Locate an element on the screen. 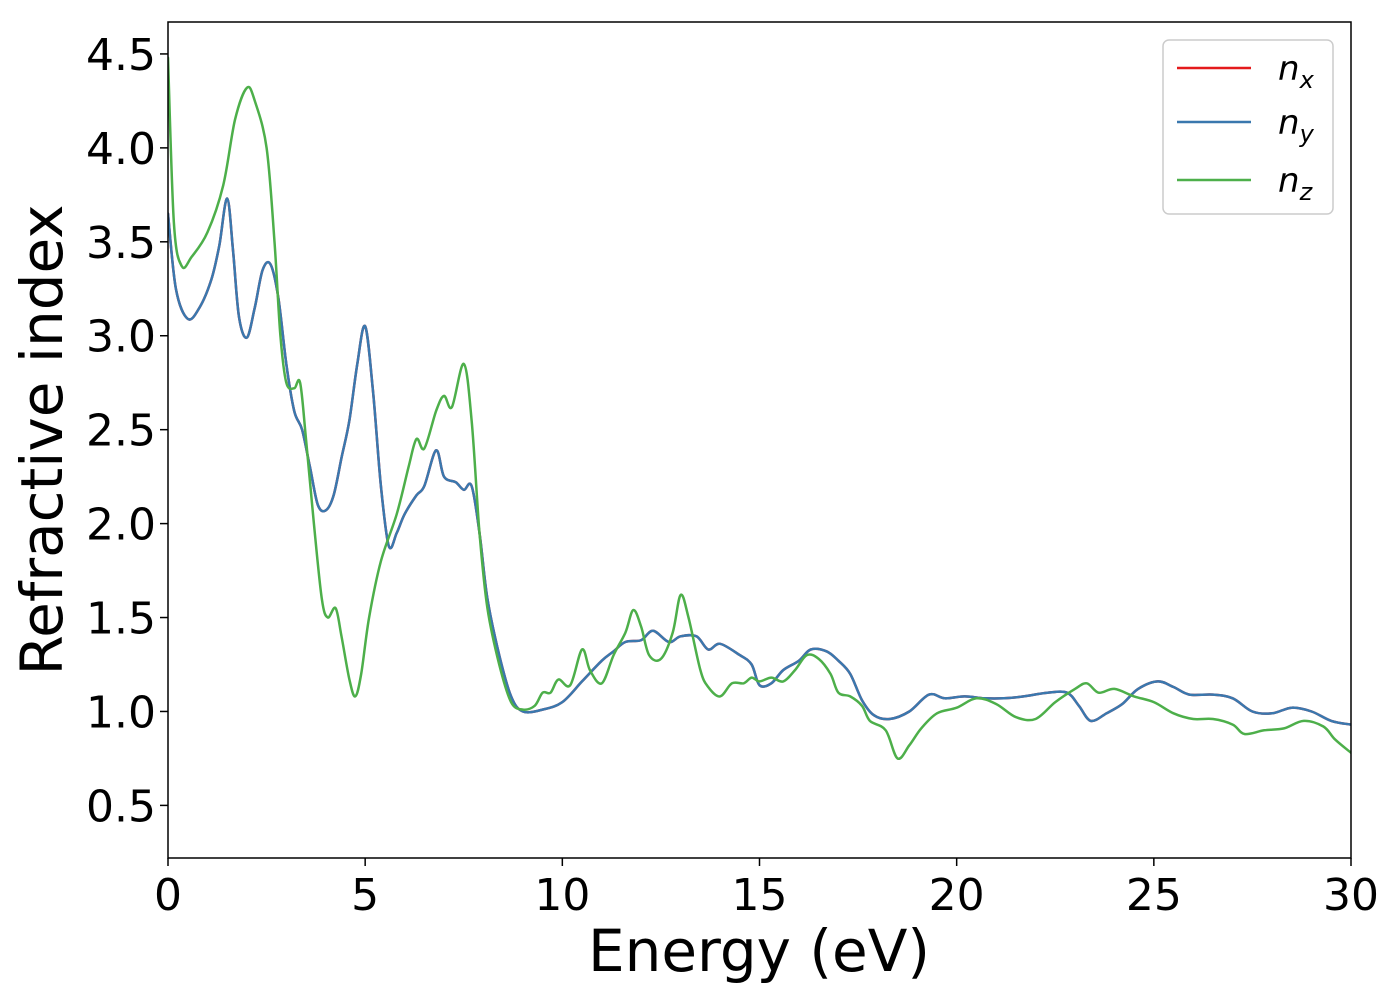 The image size is (1400, 1000). y-tick-label: 3.5 is located at coordinates (121, 243).